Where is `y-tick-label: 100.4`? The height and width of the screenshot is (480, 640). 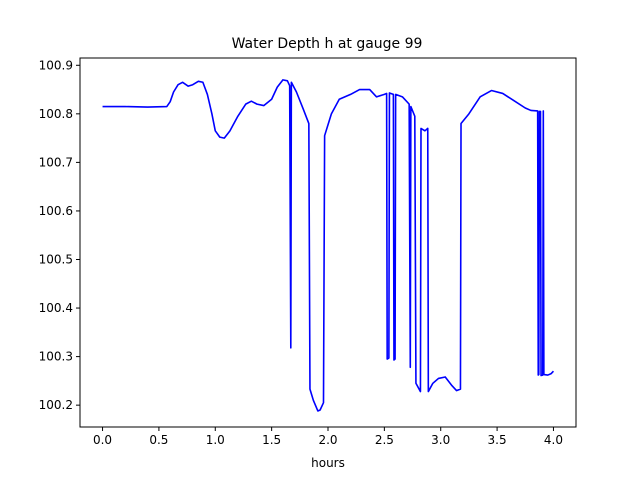 y-tick-label: 100.4 is located at coordinates (56, 308).